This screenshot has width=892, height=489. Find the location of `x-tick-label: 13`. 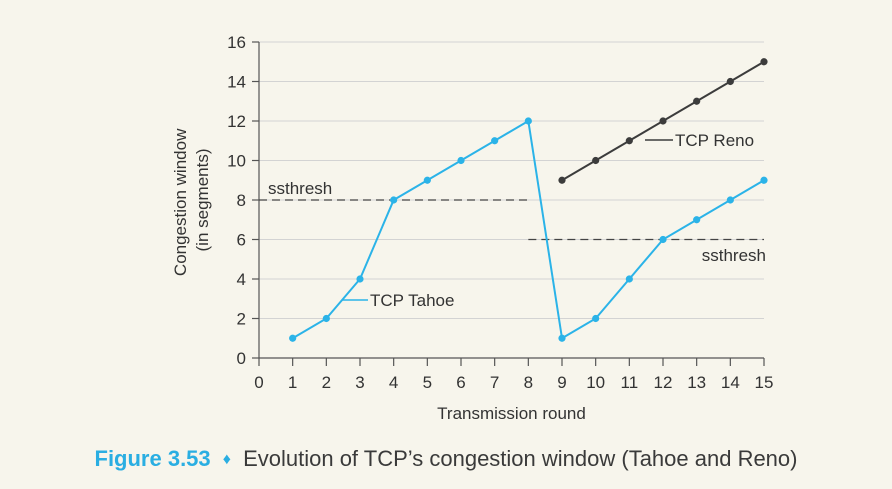

x-tick-label: 13 is located at coordinates (696, 382).